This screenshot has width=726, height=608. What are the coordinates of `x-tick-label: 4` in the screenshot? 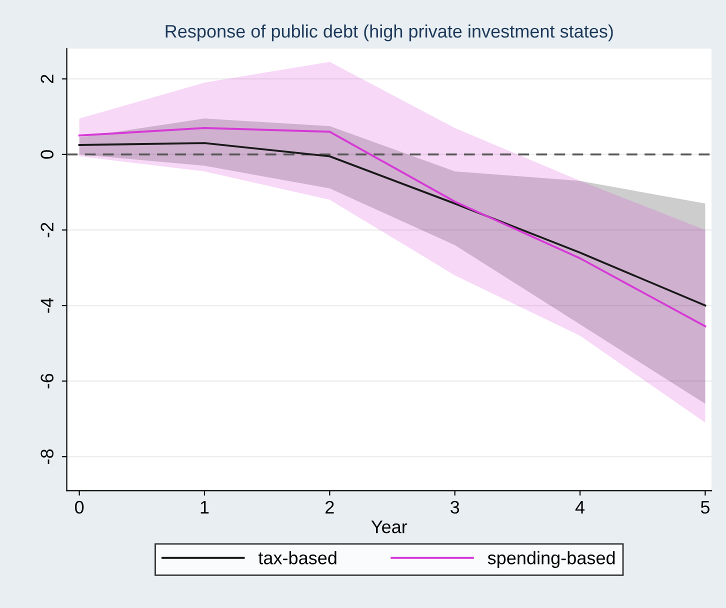 It's located at (580, 507).